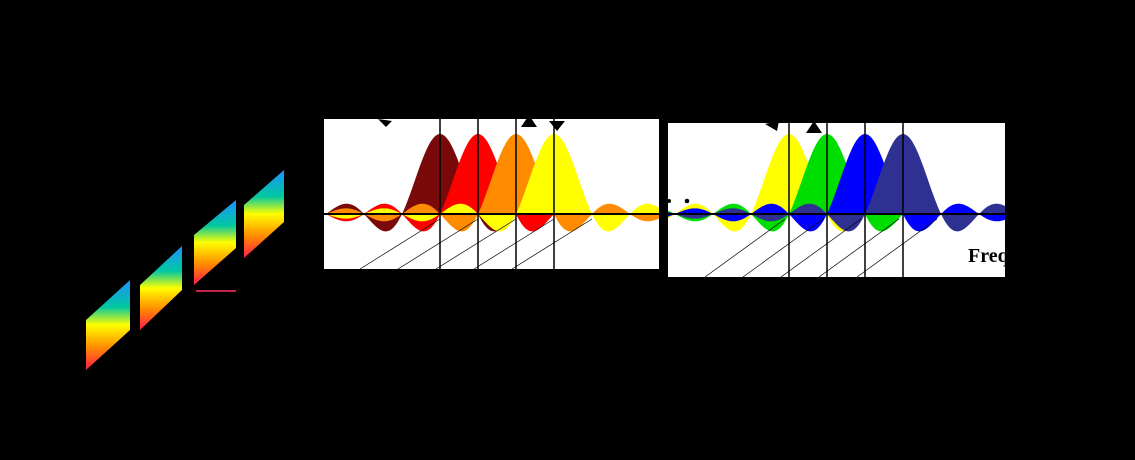 The image size is (1135, 460). What do you see at coordinates (657, 21) in the screenshot?
I see `bandwidth-label: 5 MHz Bandwidth` at bounding box center [657, 21].